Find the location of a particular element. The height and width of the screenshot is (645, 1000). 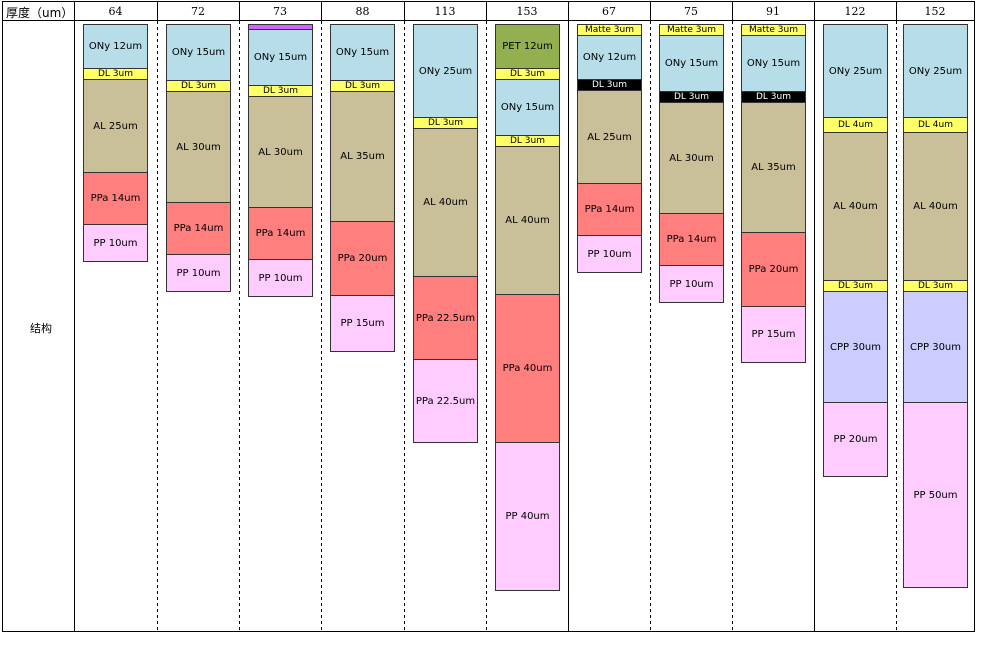

layer-ppa: PPa 22.5um is located at coordinates (445, 318).